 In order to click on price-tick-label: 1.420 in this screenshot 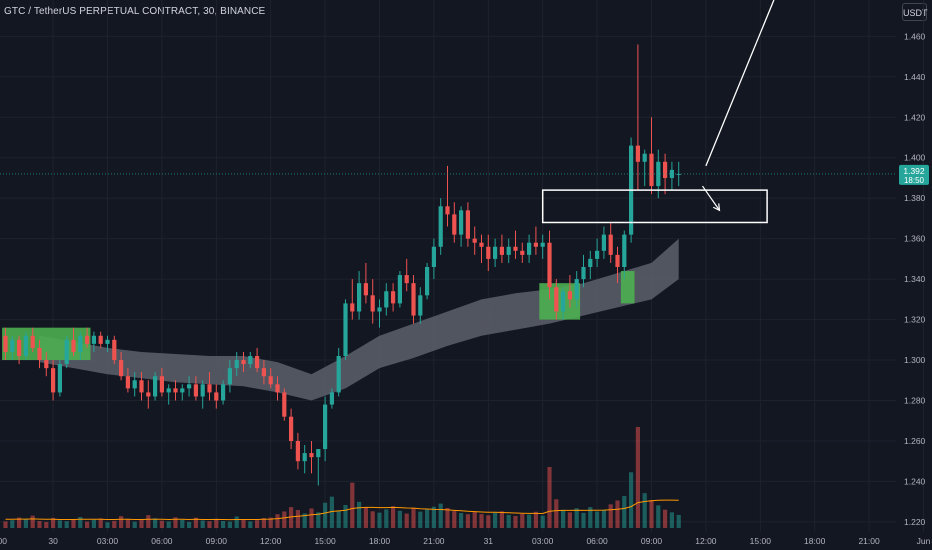, I will do `click(915, 117)`.